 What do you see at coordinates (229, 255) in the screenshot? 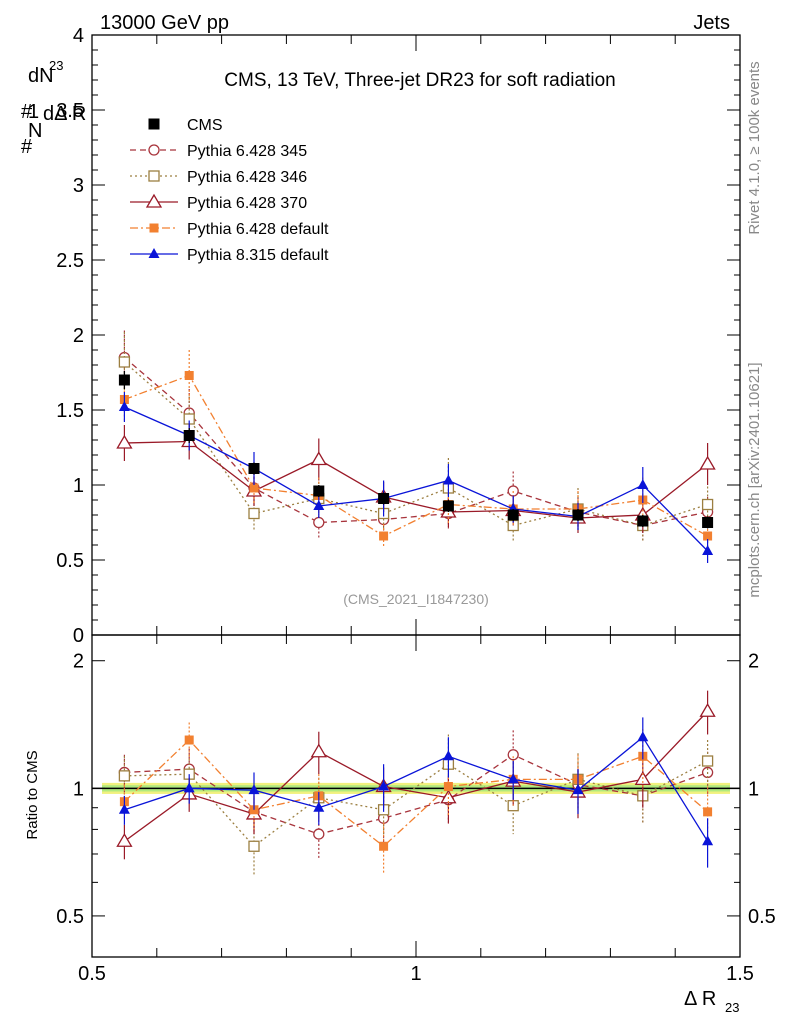
I see `legend-item-pythia-8-315-default: Pythia 8.315 default` at bounding box center [229, 255].